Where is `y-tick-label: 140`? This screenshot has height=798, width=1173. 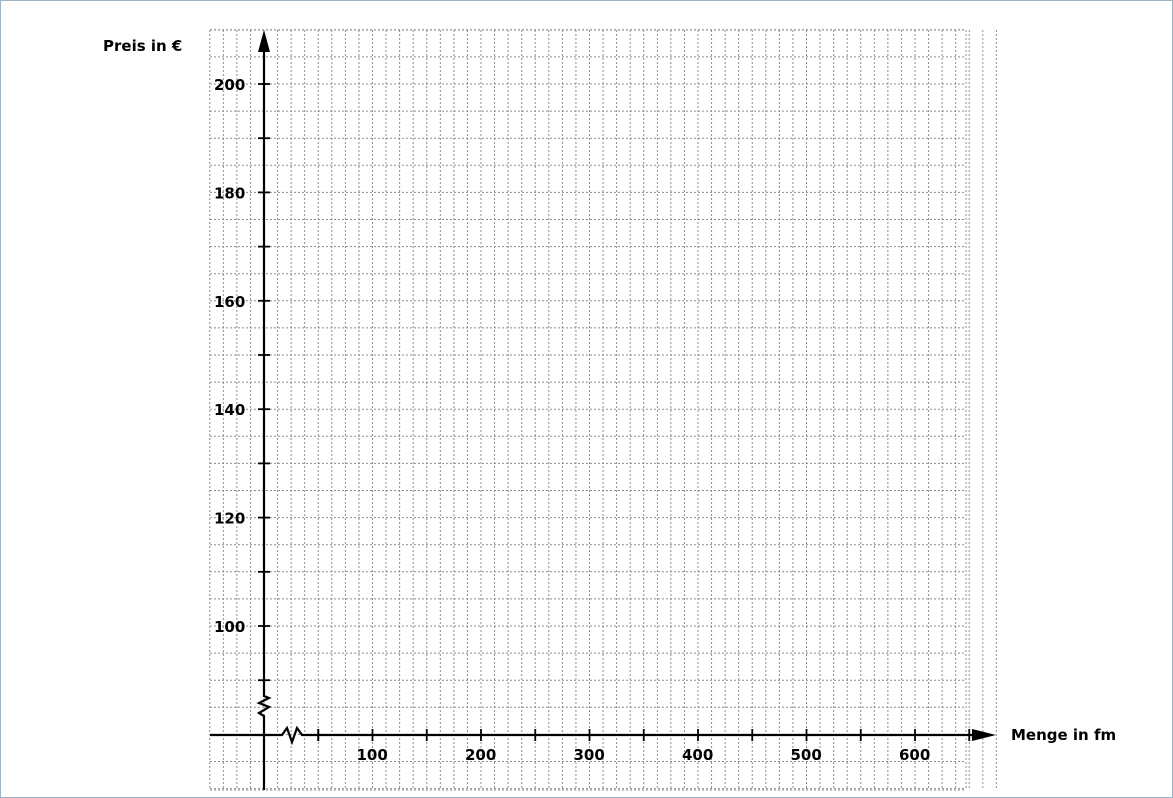 y-tick-label: 140 is located at coordinates (229, 410).